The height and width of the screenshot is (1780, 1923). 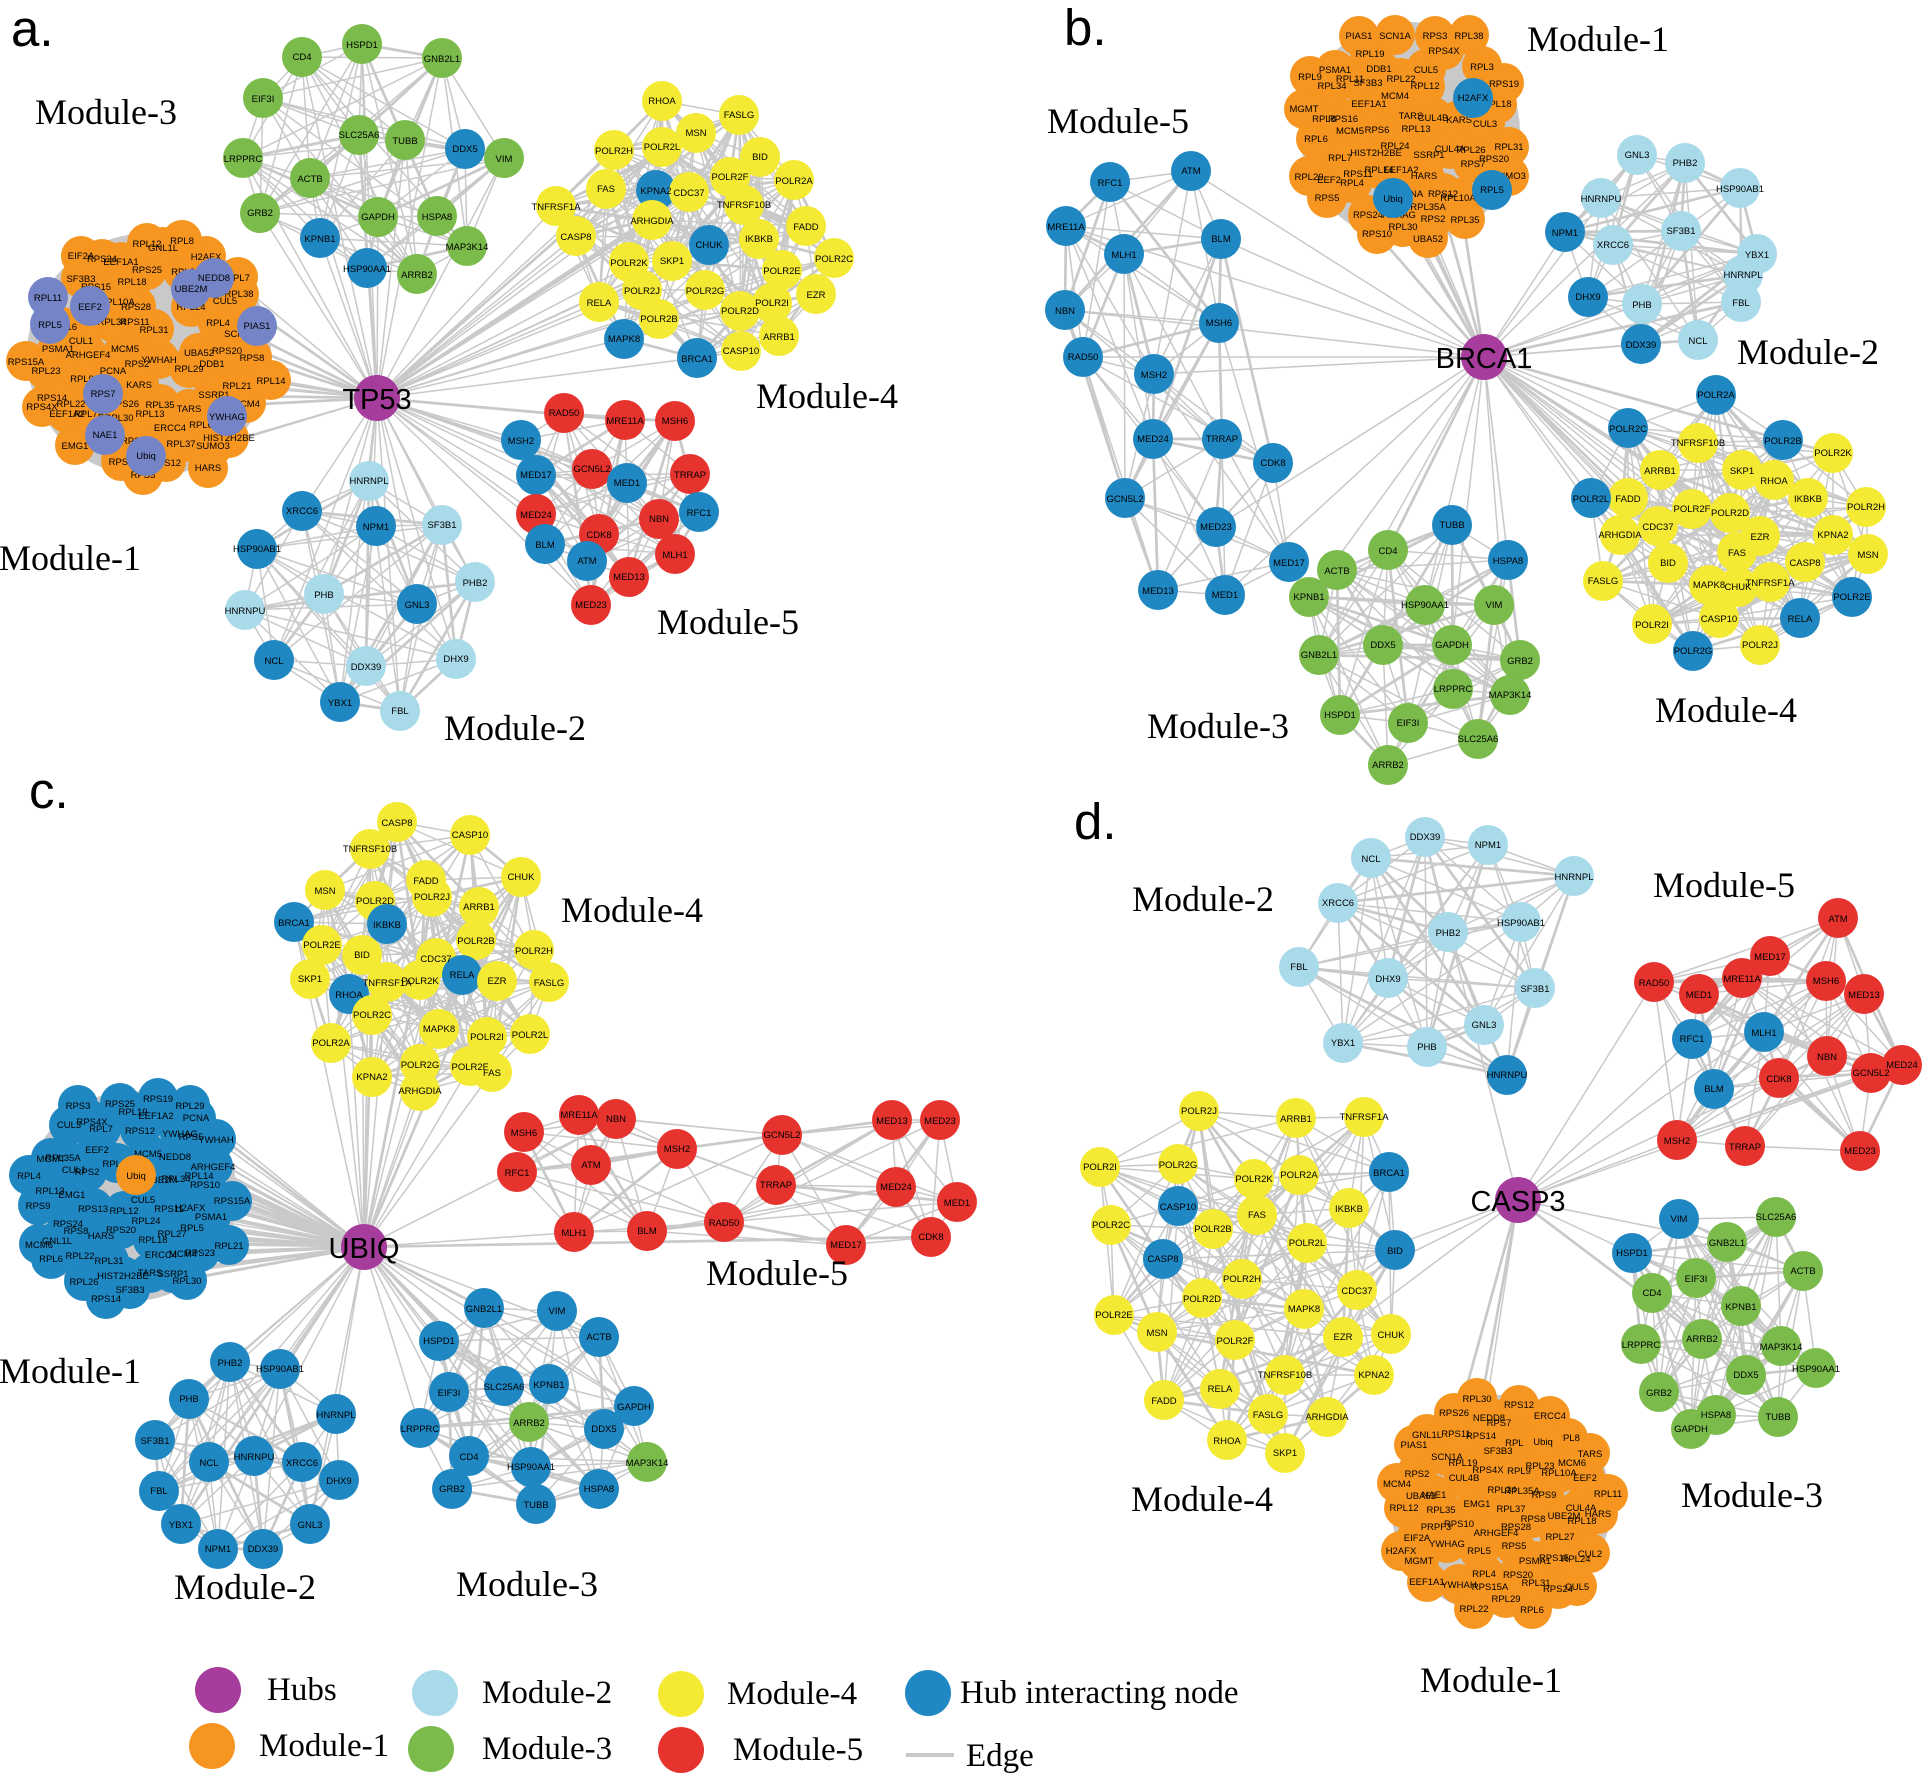 What do you see at coordinates (69, 1125) in the screenshot?
I see `svg-text: CUL3` at bounding box center [69, 1125].